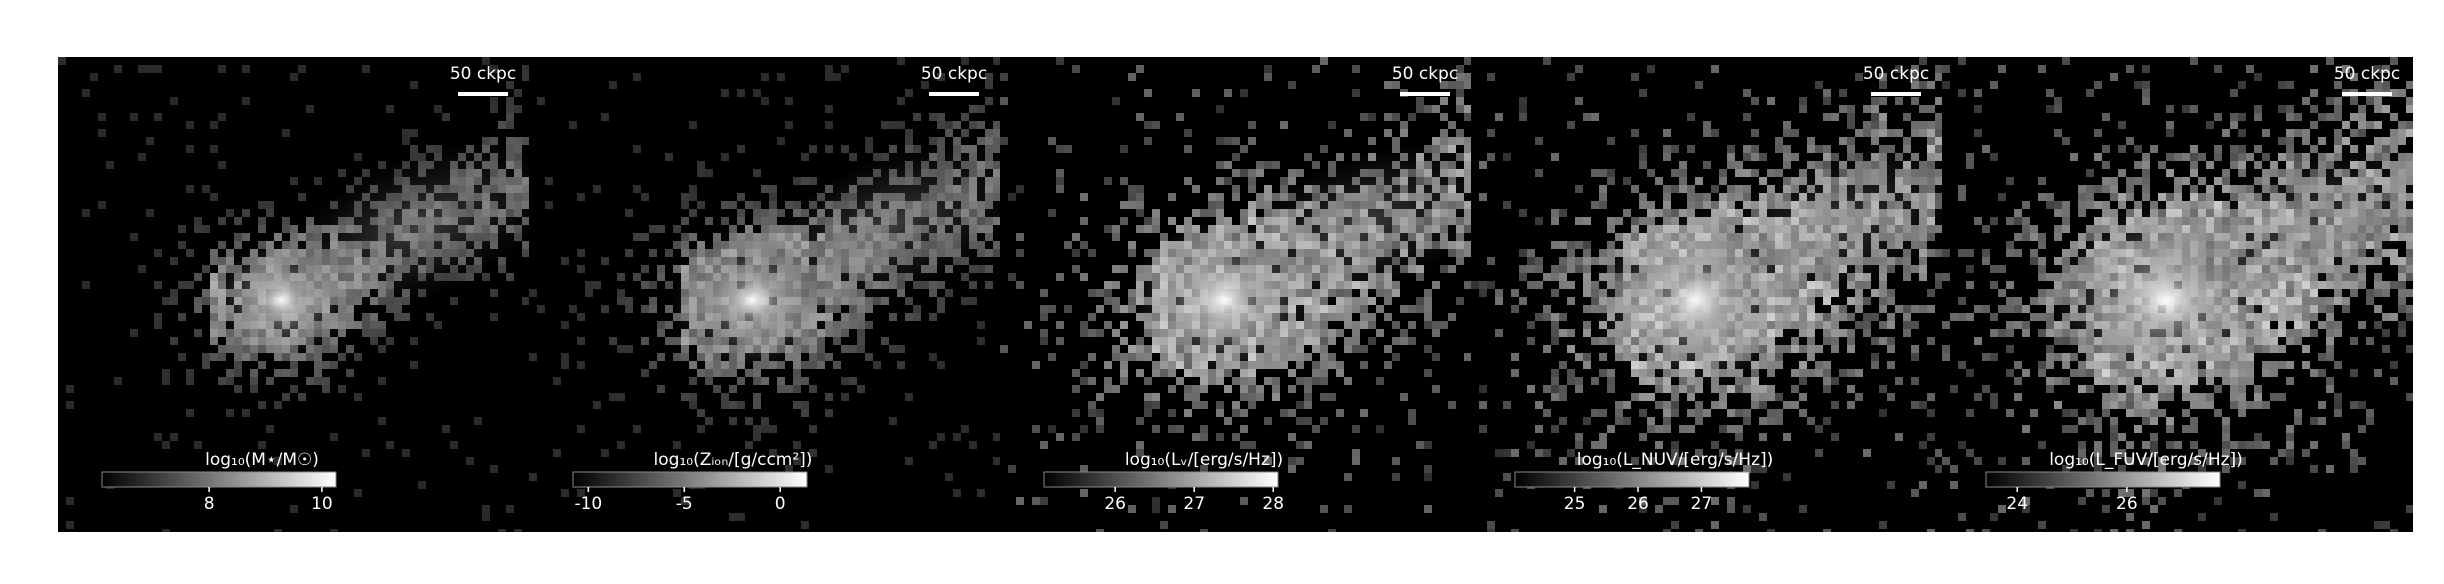 The image size is (2444, 584). I want to click on colorbar-label: log₁₀(L_NUV/[erg/s/Hz]), so click(1675, 460).